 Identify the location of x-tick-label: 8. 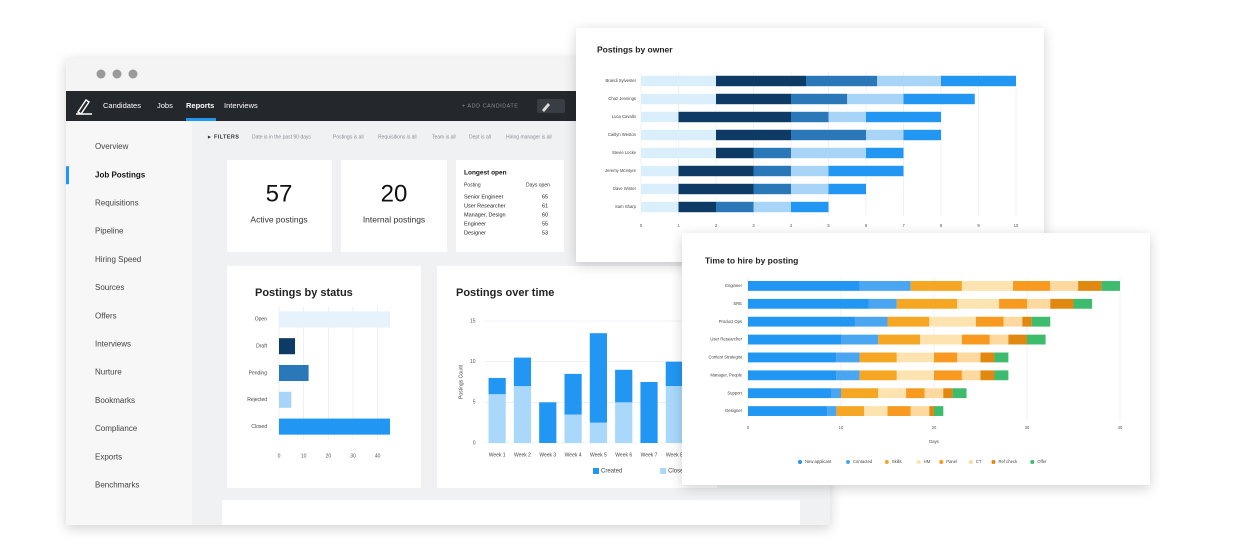
(941, 225).